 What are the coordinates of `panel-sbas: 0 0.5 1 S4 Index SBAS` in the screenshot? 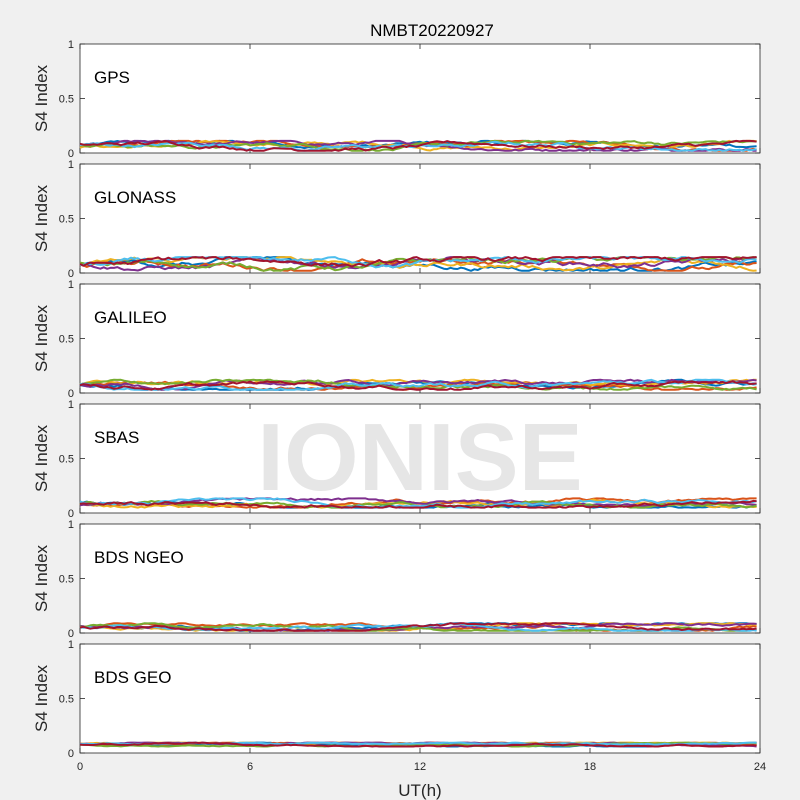 It's located at (396, 459).